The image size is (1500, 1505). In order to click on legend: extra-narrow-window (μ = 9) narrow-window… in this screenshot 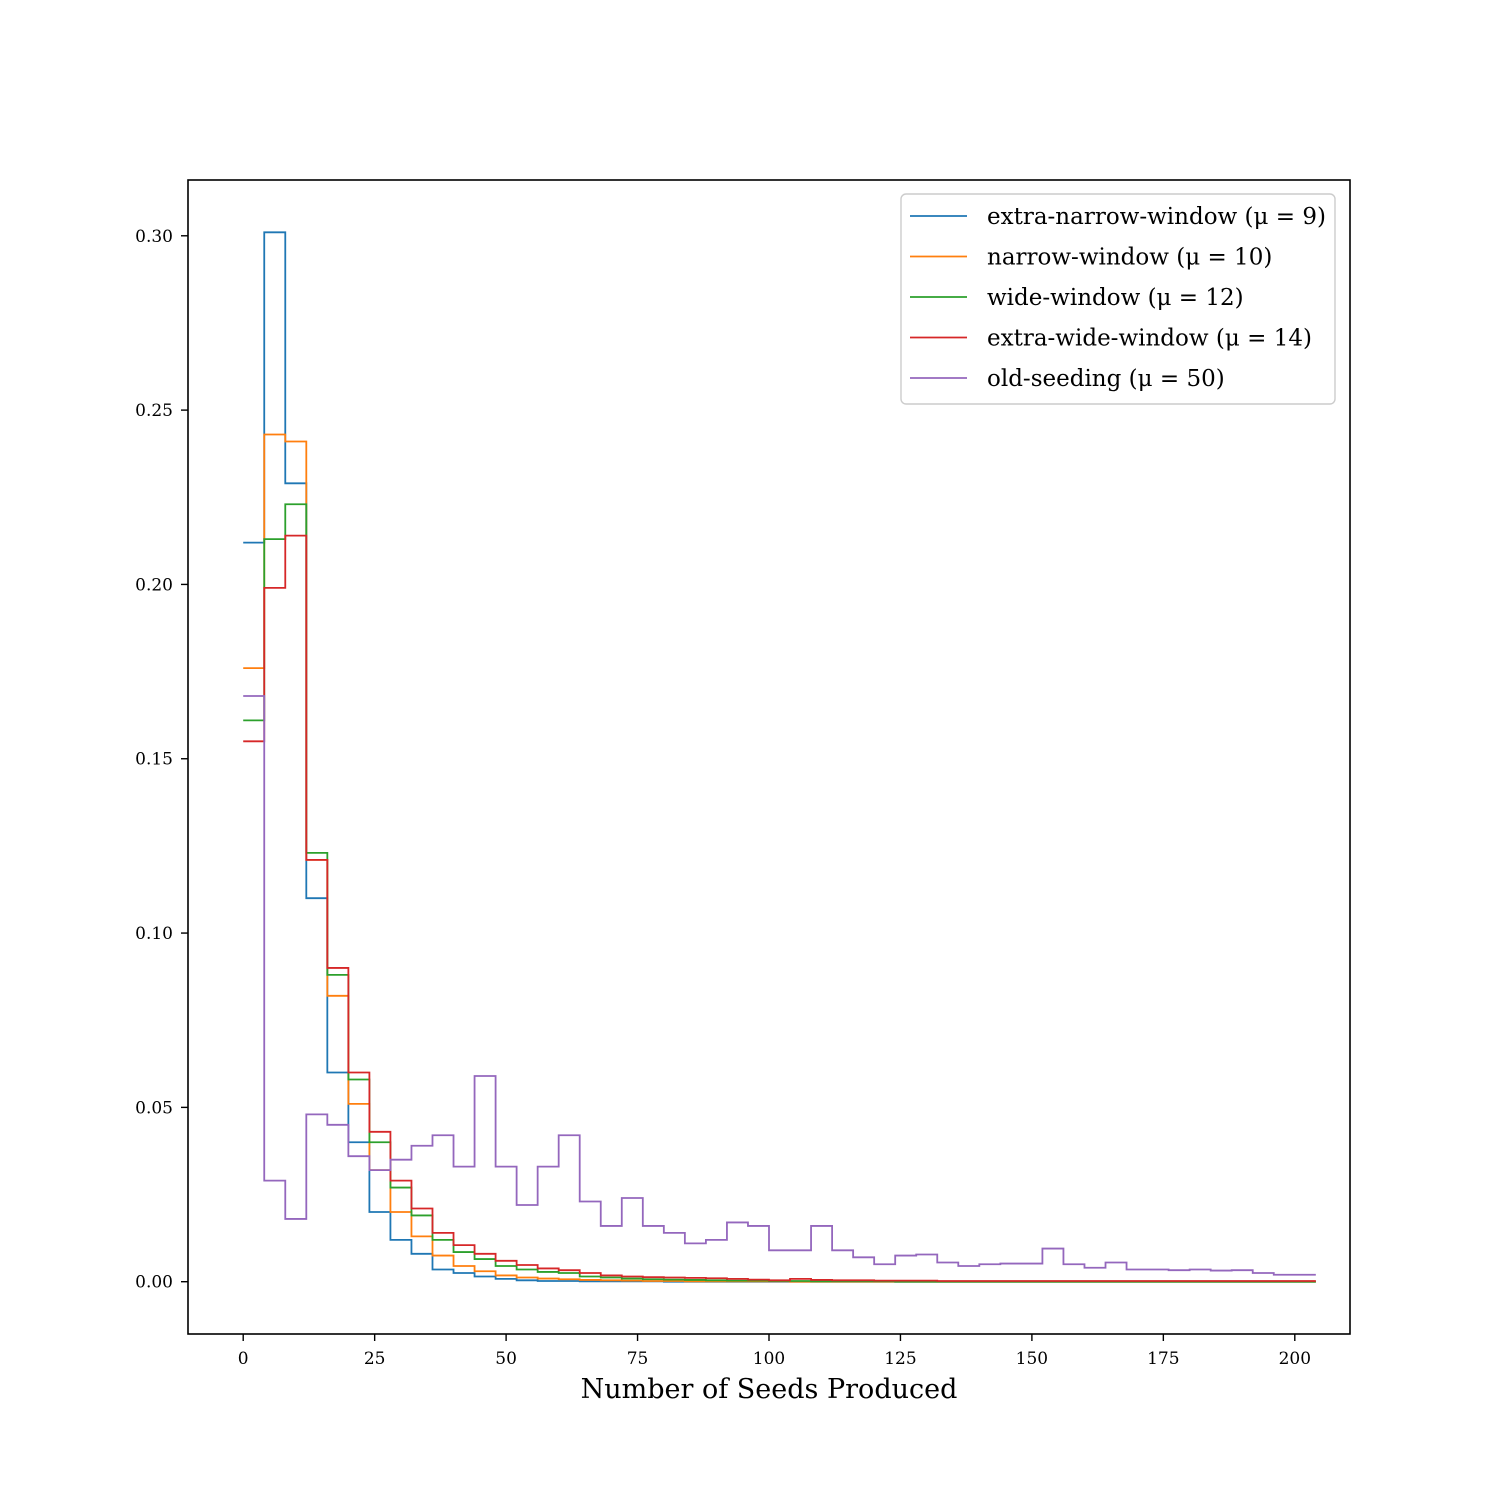, I will do `click(1118, 299)`.